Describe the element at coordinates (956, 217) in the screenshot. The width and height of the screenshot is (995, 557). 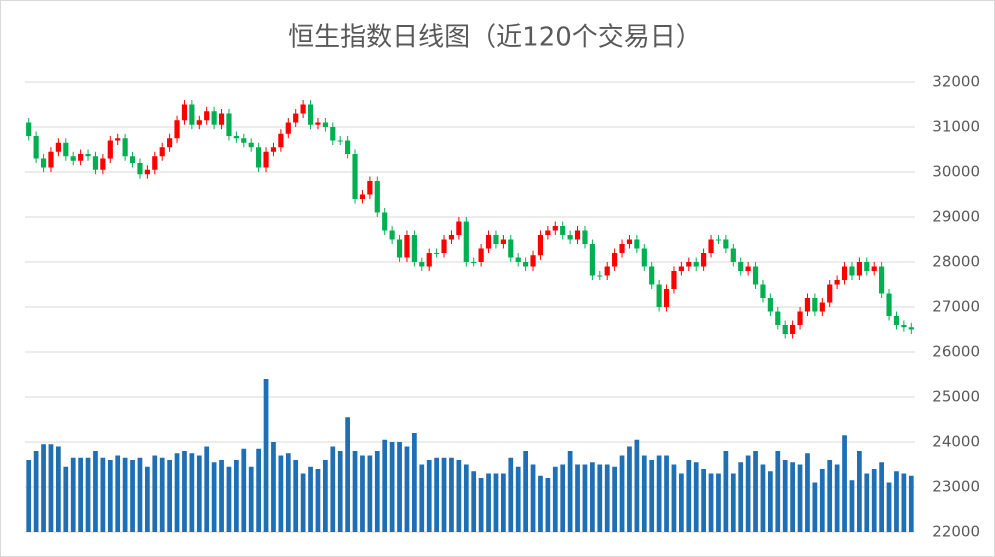
I see `y-tick-label: 29000` at that location.